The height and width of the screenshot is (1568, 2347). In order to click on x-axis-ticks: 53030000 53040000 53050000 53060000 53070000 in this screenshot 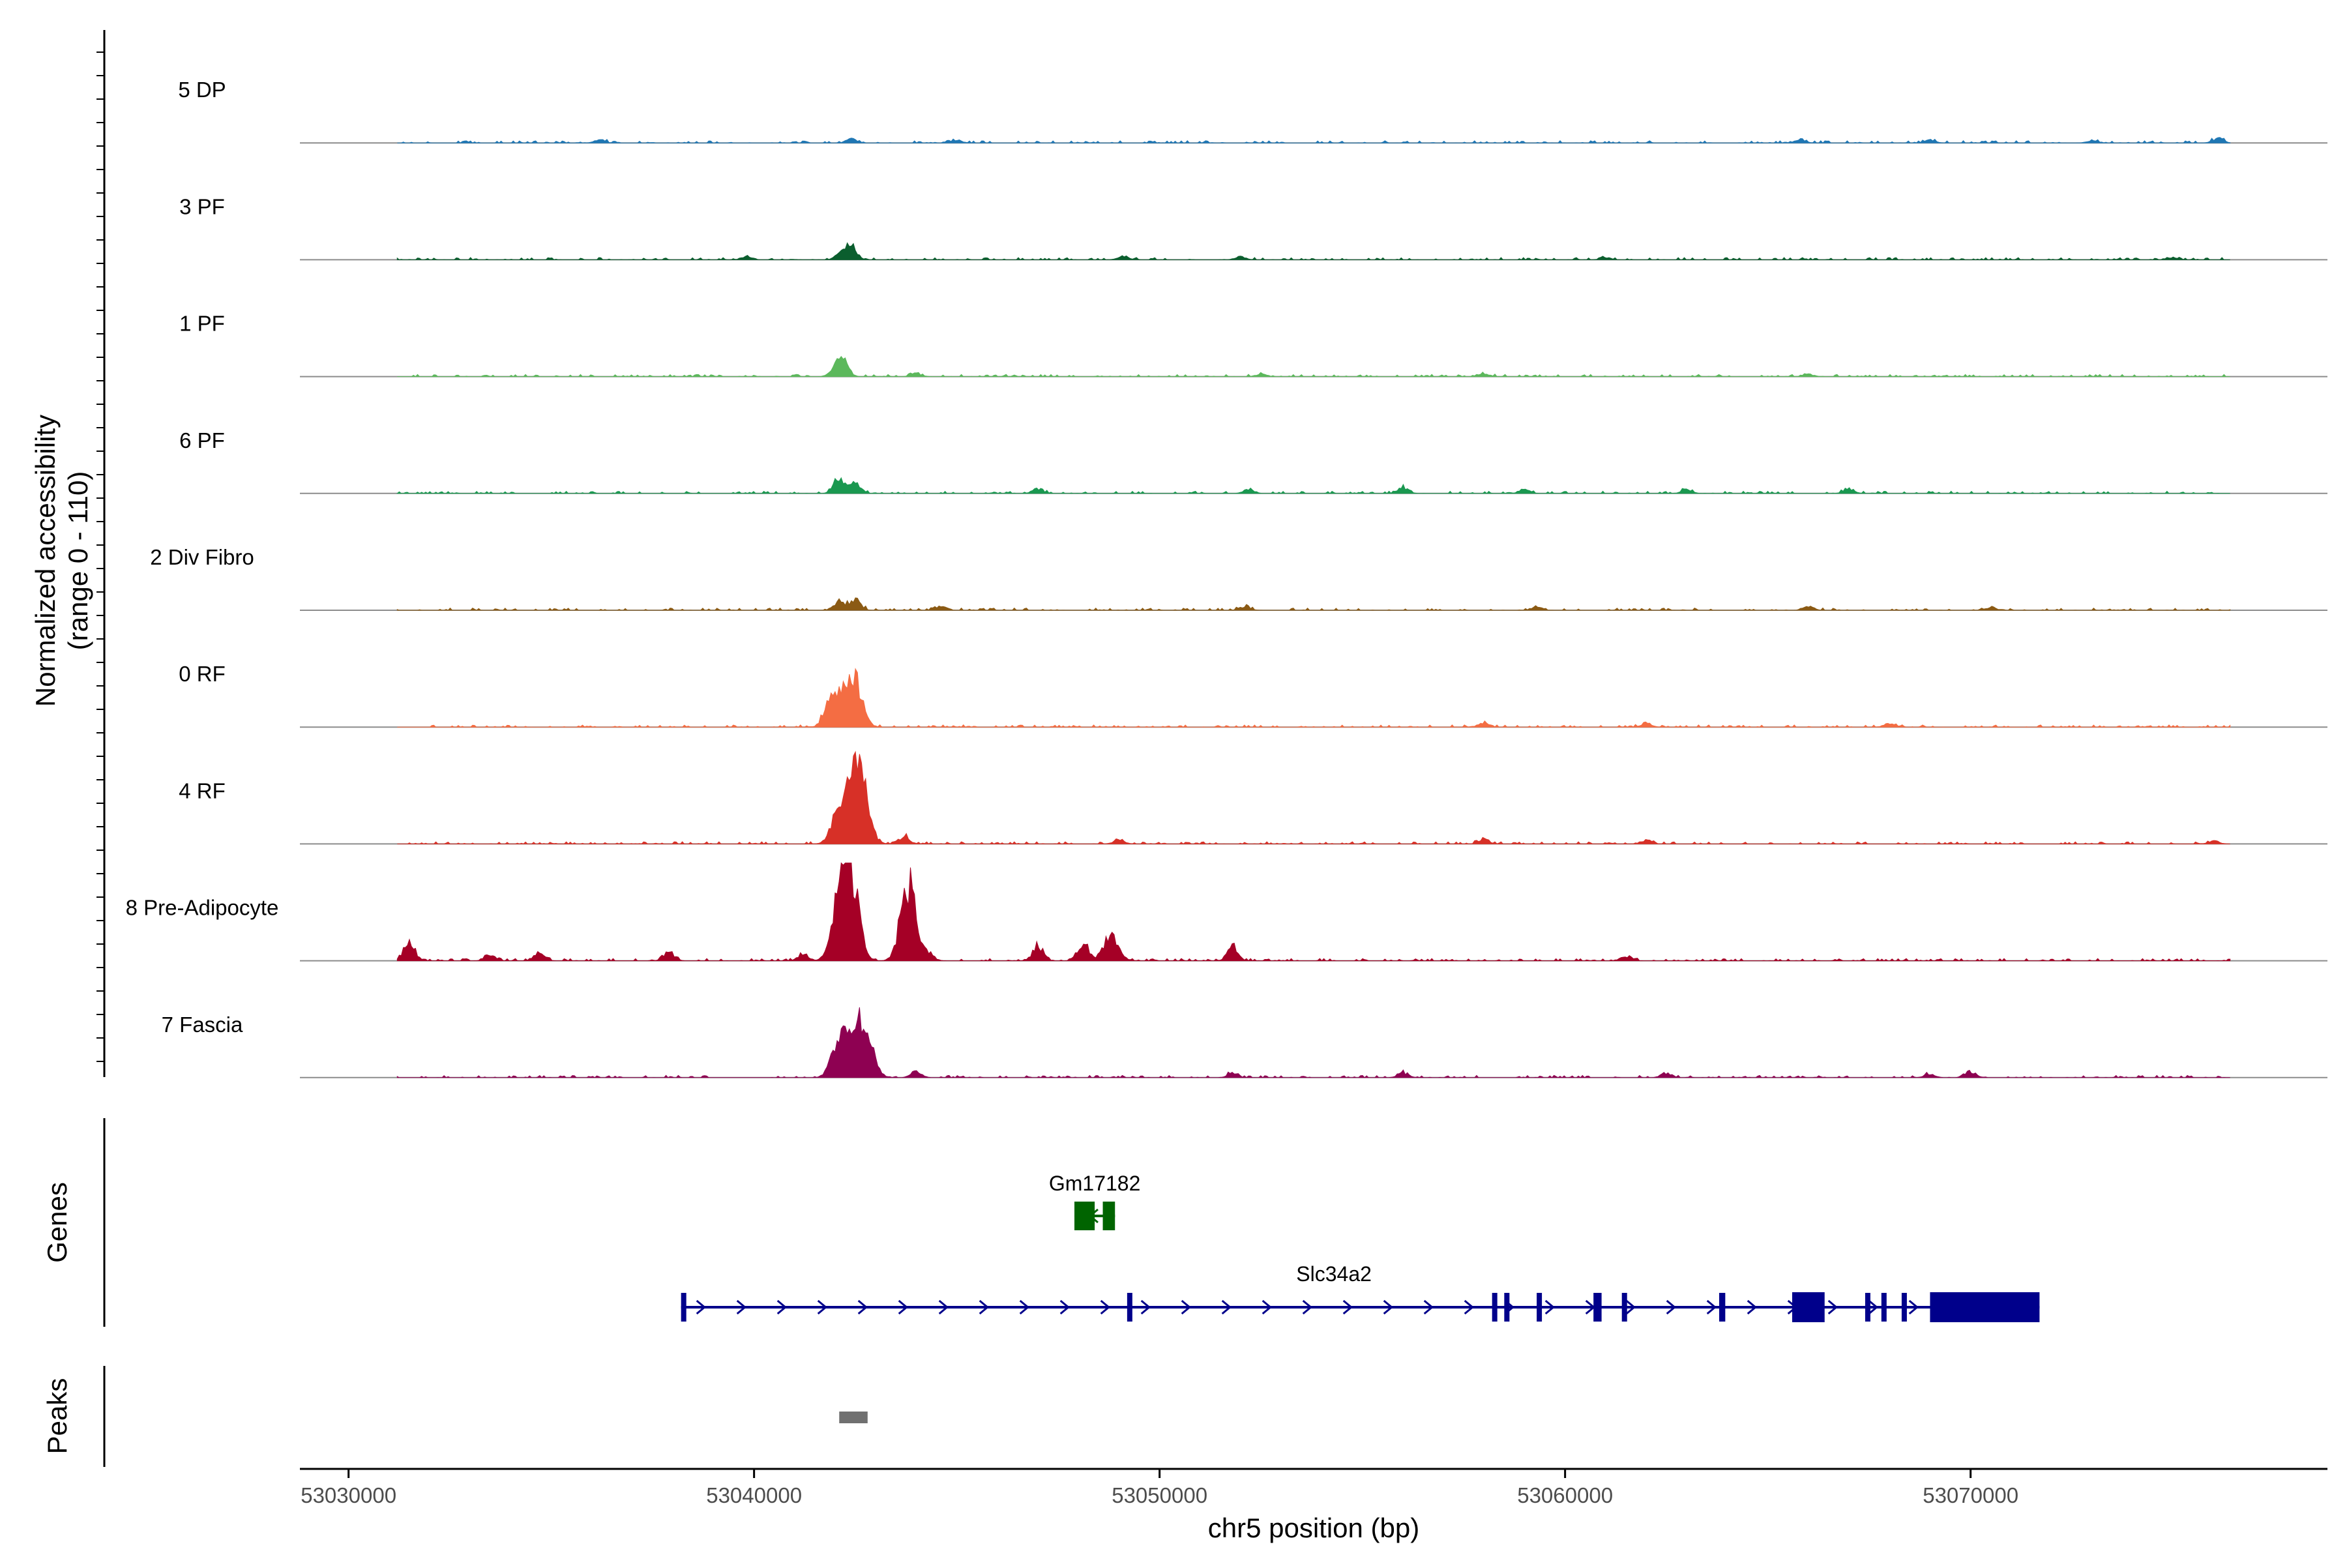, I will do `click(1159, 1488)`.